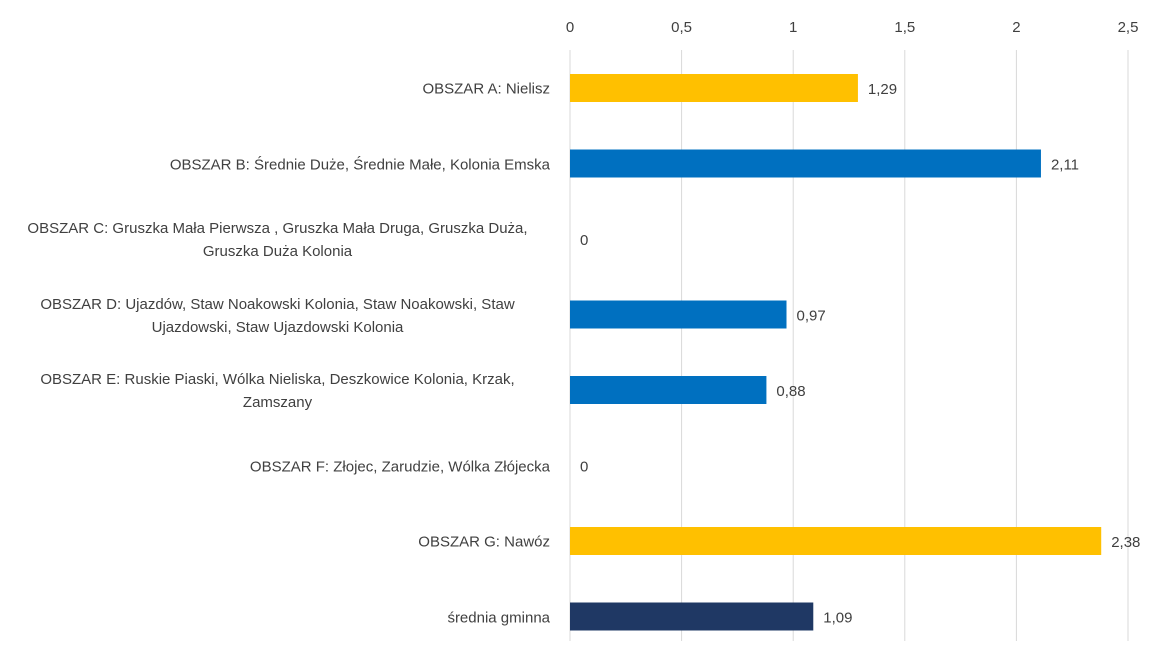 The image size is (1154, 649). Describe the element at coordinates (793, 27) in the screenshot. I see `x-tick-label: 1` at that location.